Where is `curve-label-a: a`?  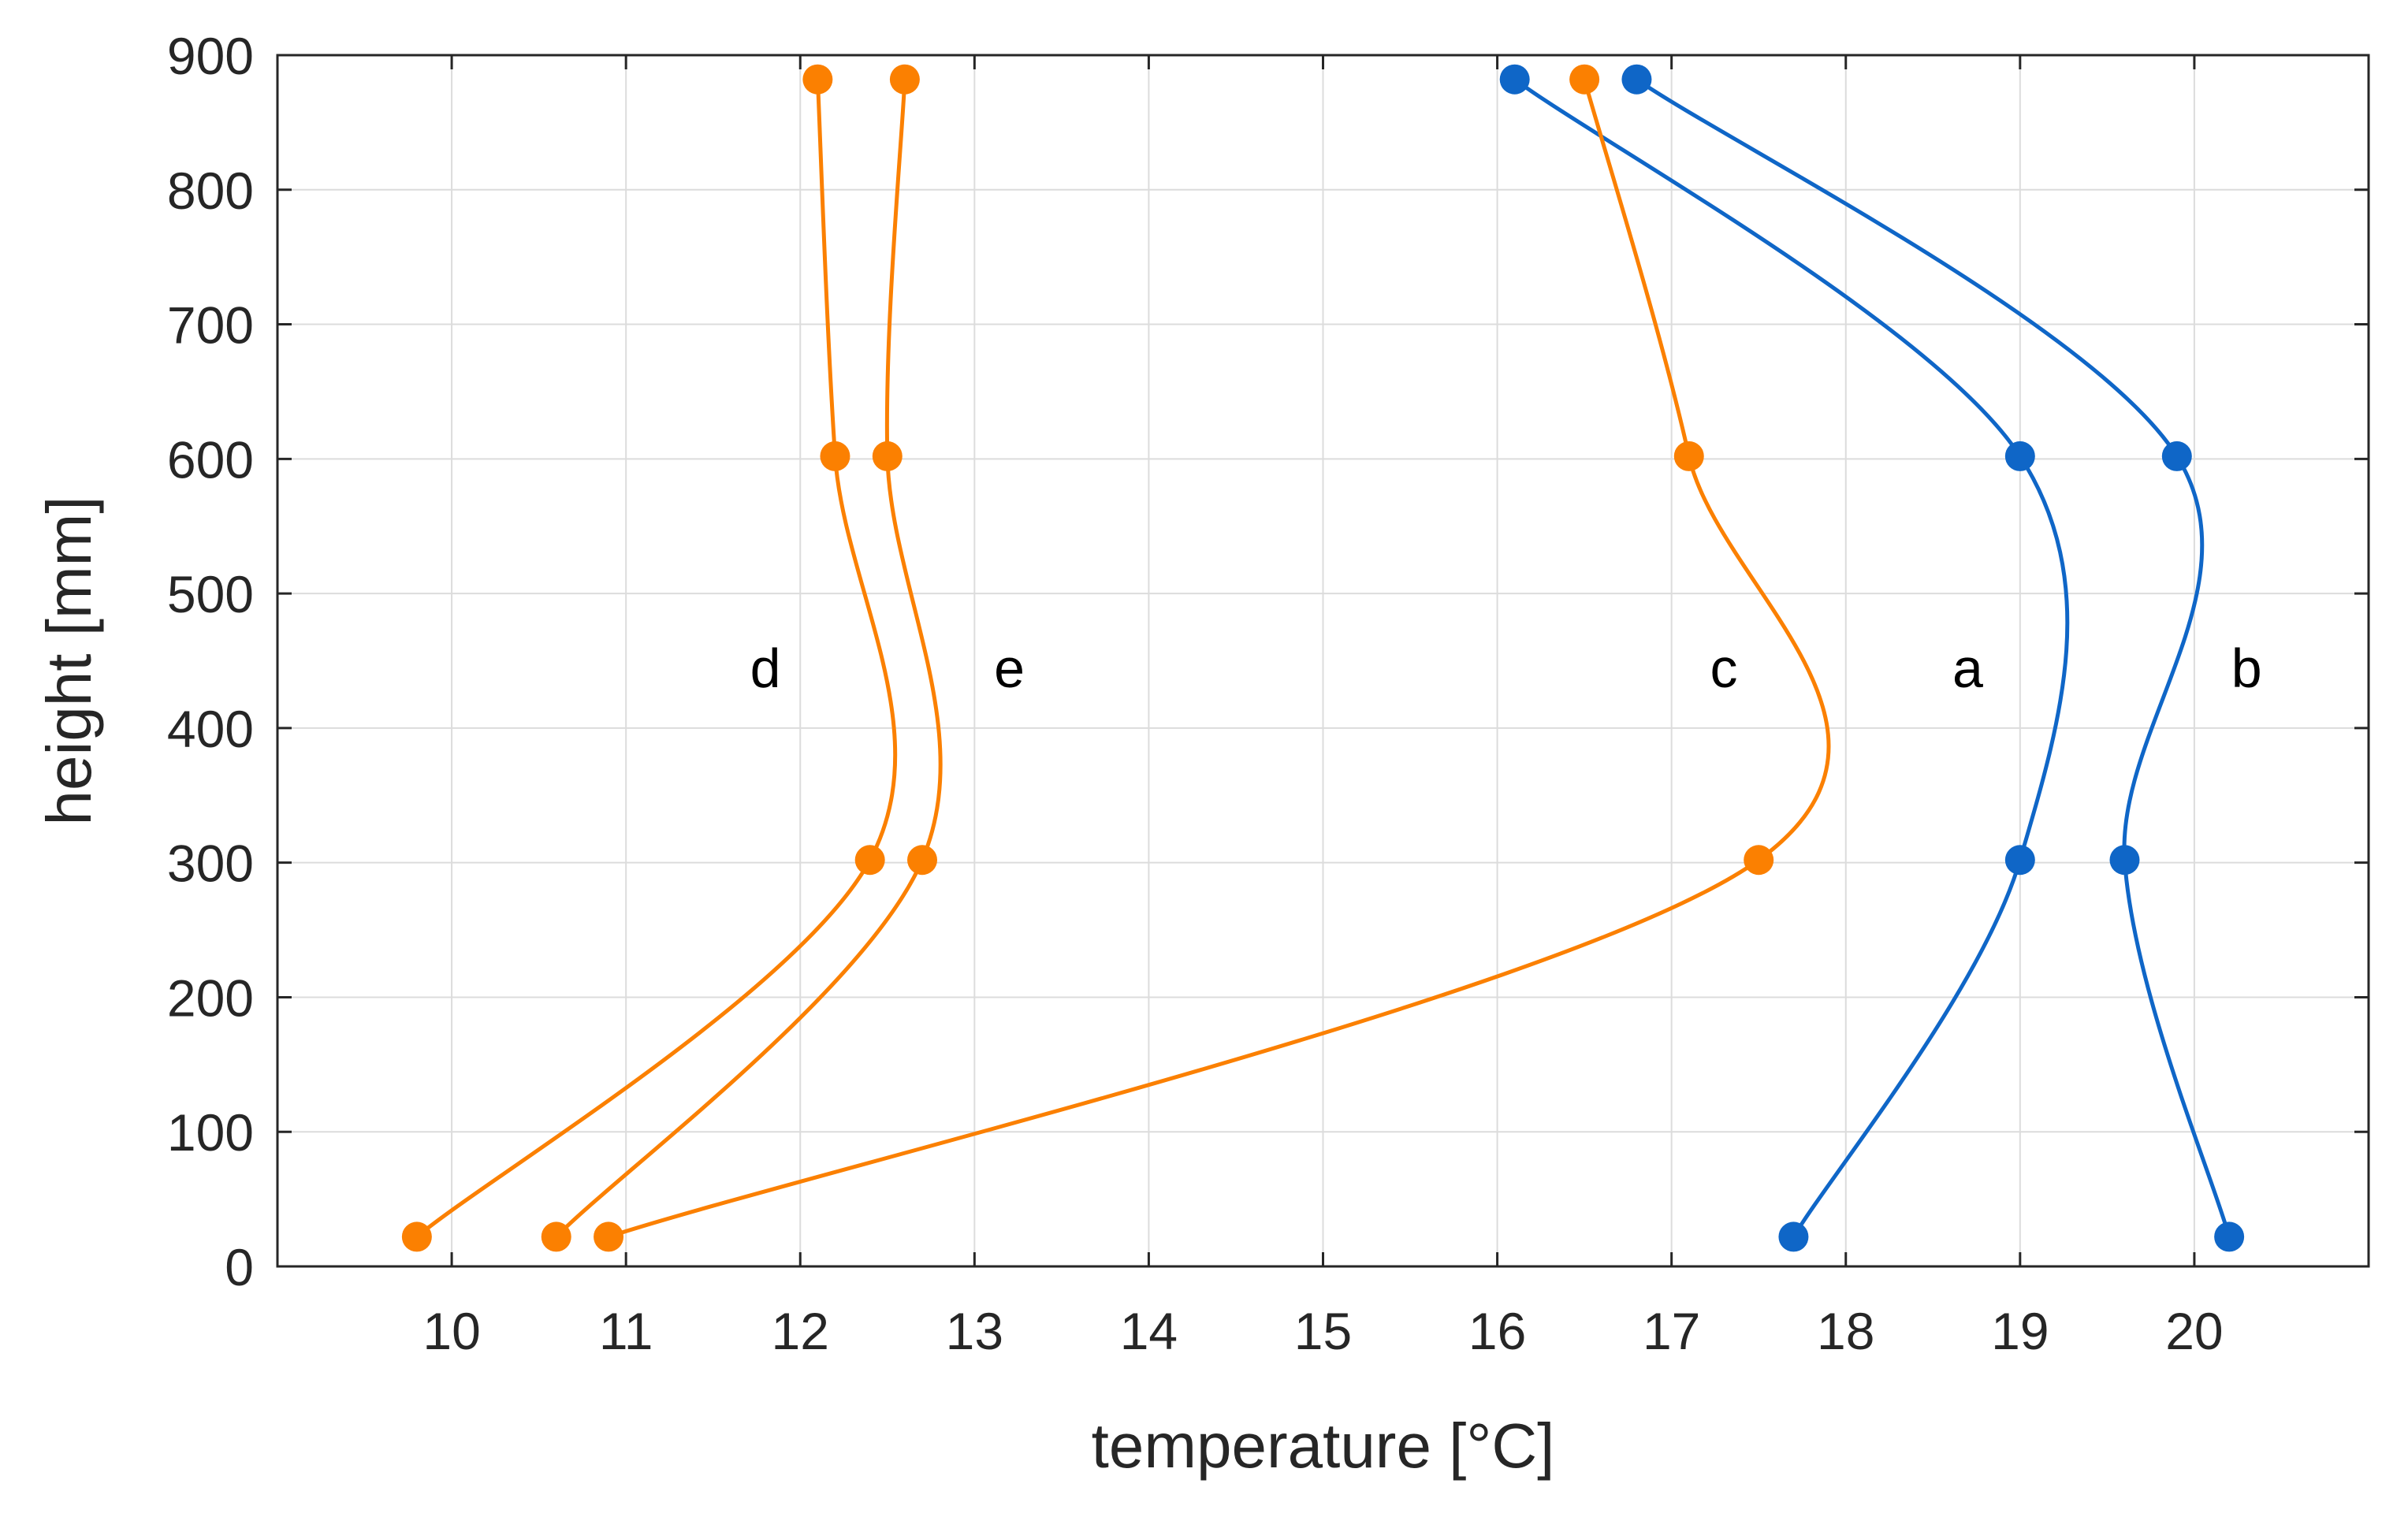
curve-label-a: a is located at coordinates (1967, 668).